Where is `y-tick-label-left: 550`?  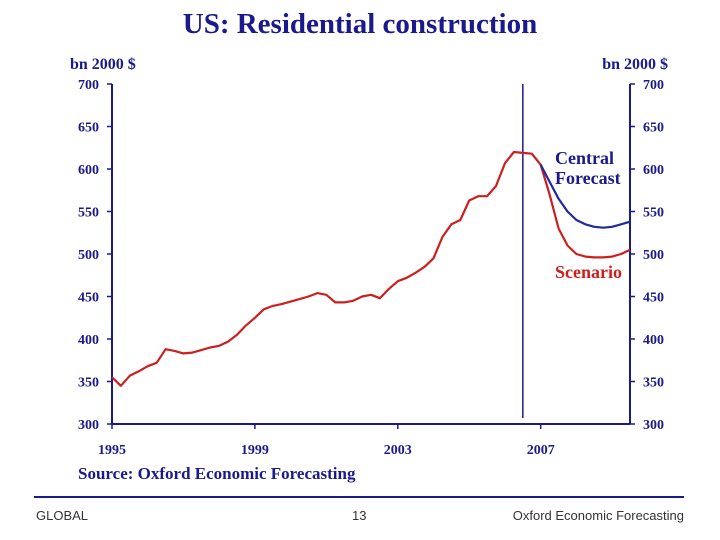 y-tick-label-left: 550 is located at coordinates (88, 213).